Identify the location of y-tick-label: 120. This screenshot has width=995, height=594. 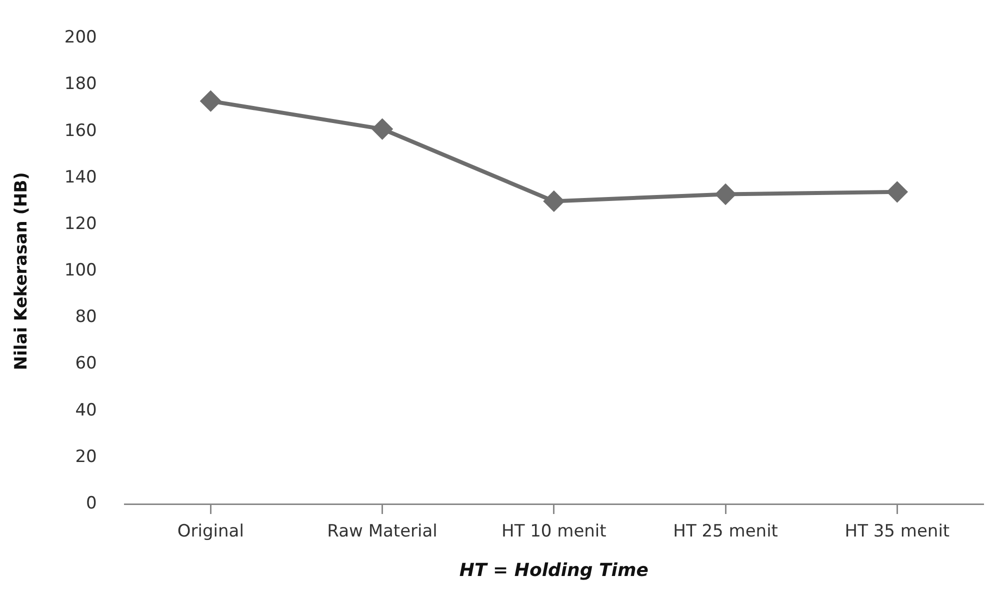
(80, 224).